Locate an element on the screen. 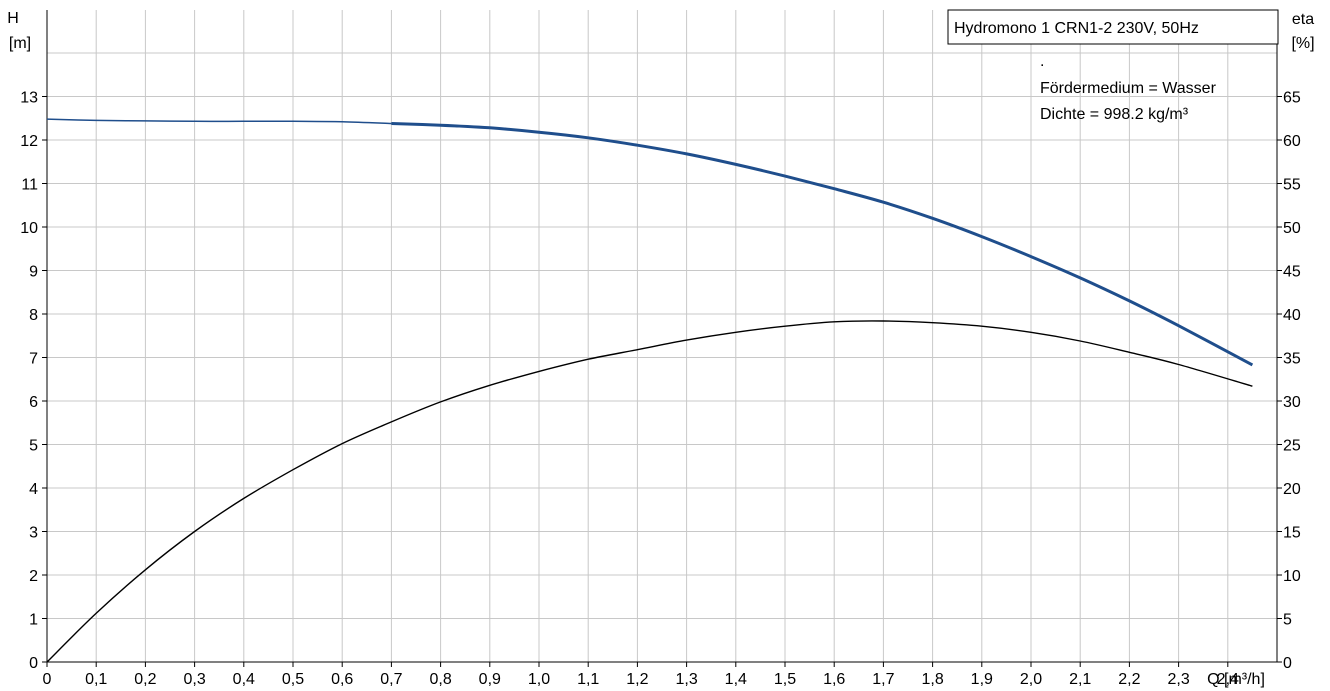 The image size is (1330, 691). x-tick-label: 2,2 is located at coordinates (1129, 679).